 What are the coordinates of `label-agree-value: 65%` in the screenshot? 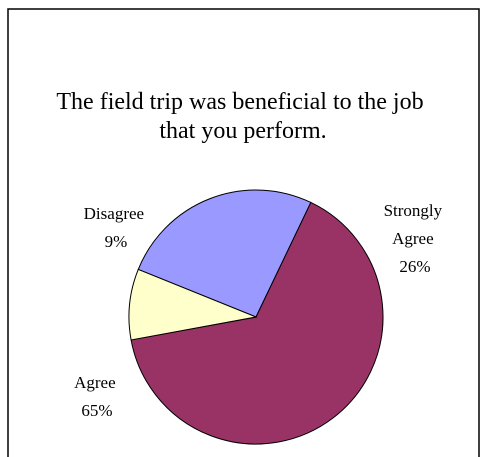 It's located at (96, 410).